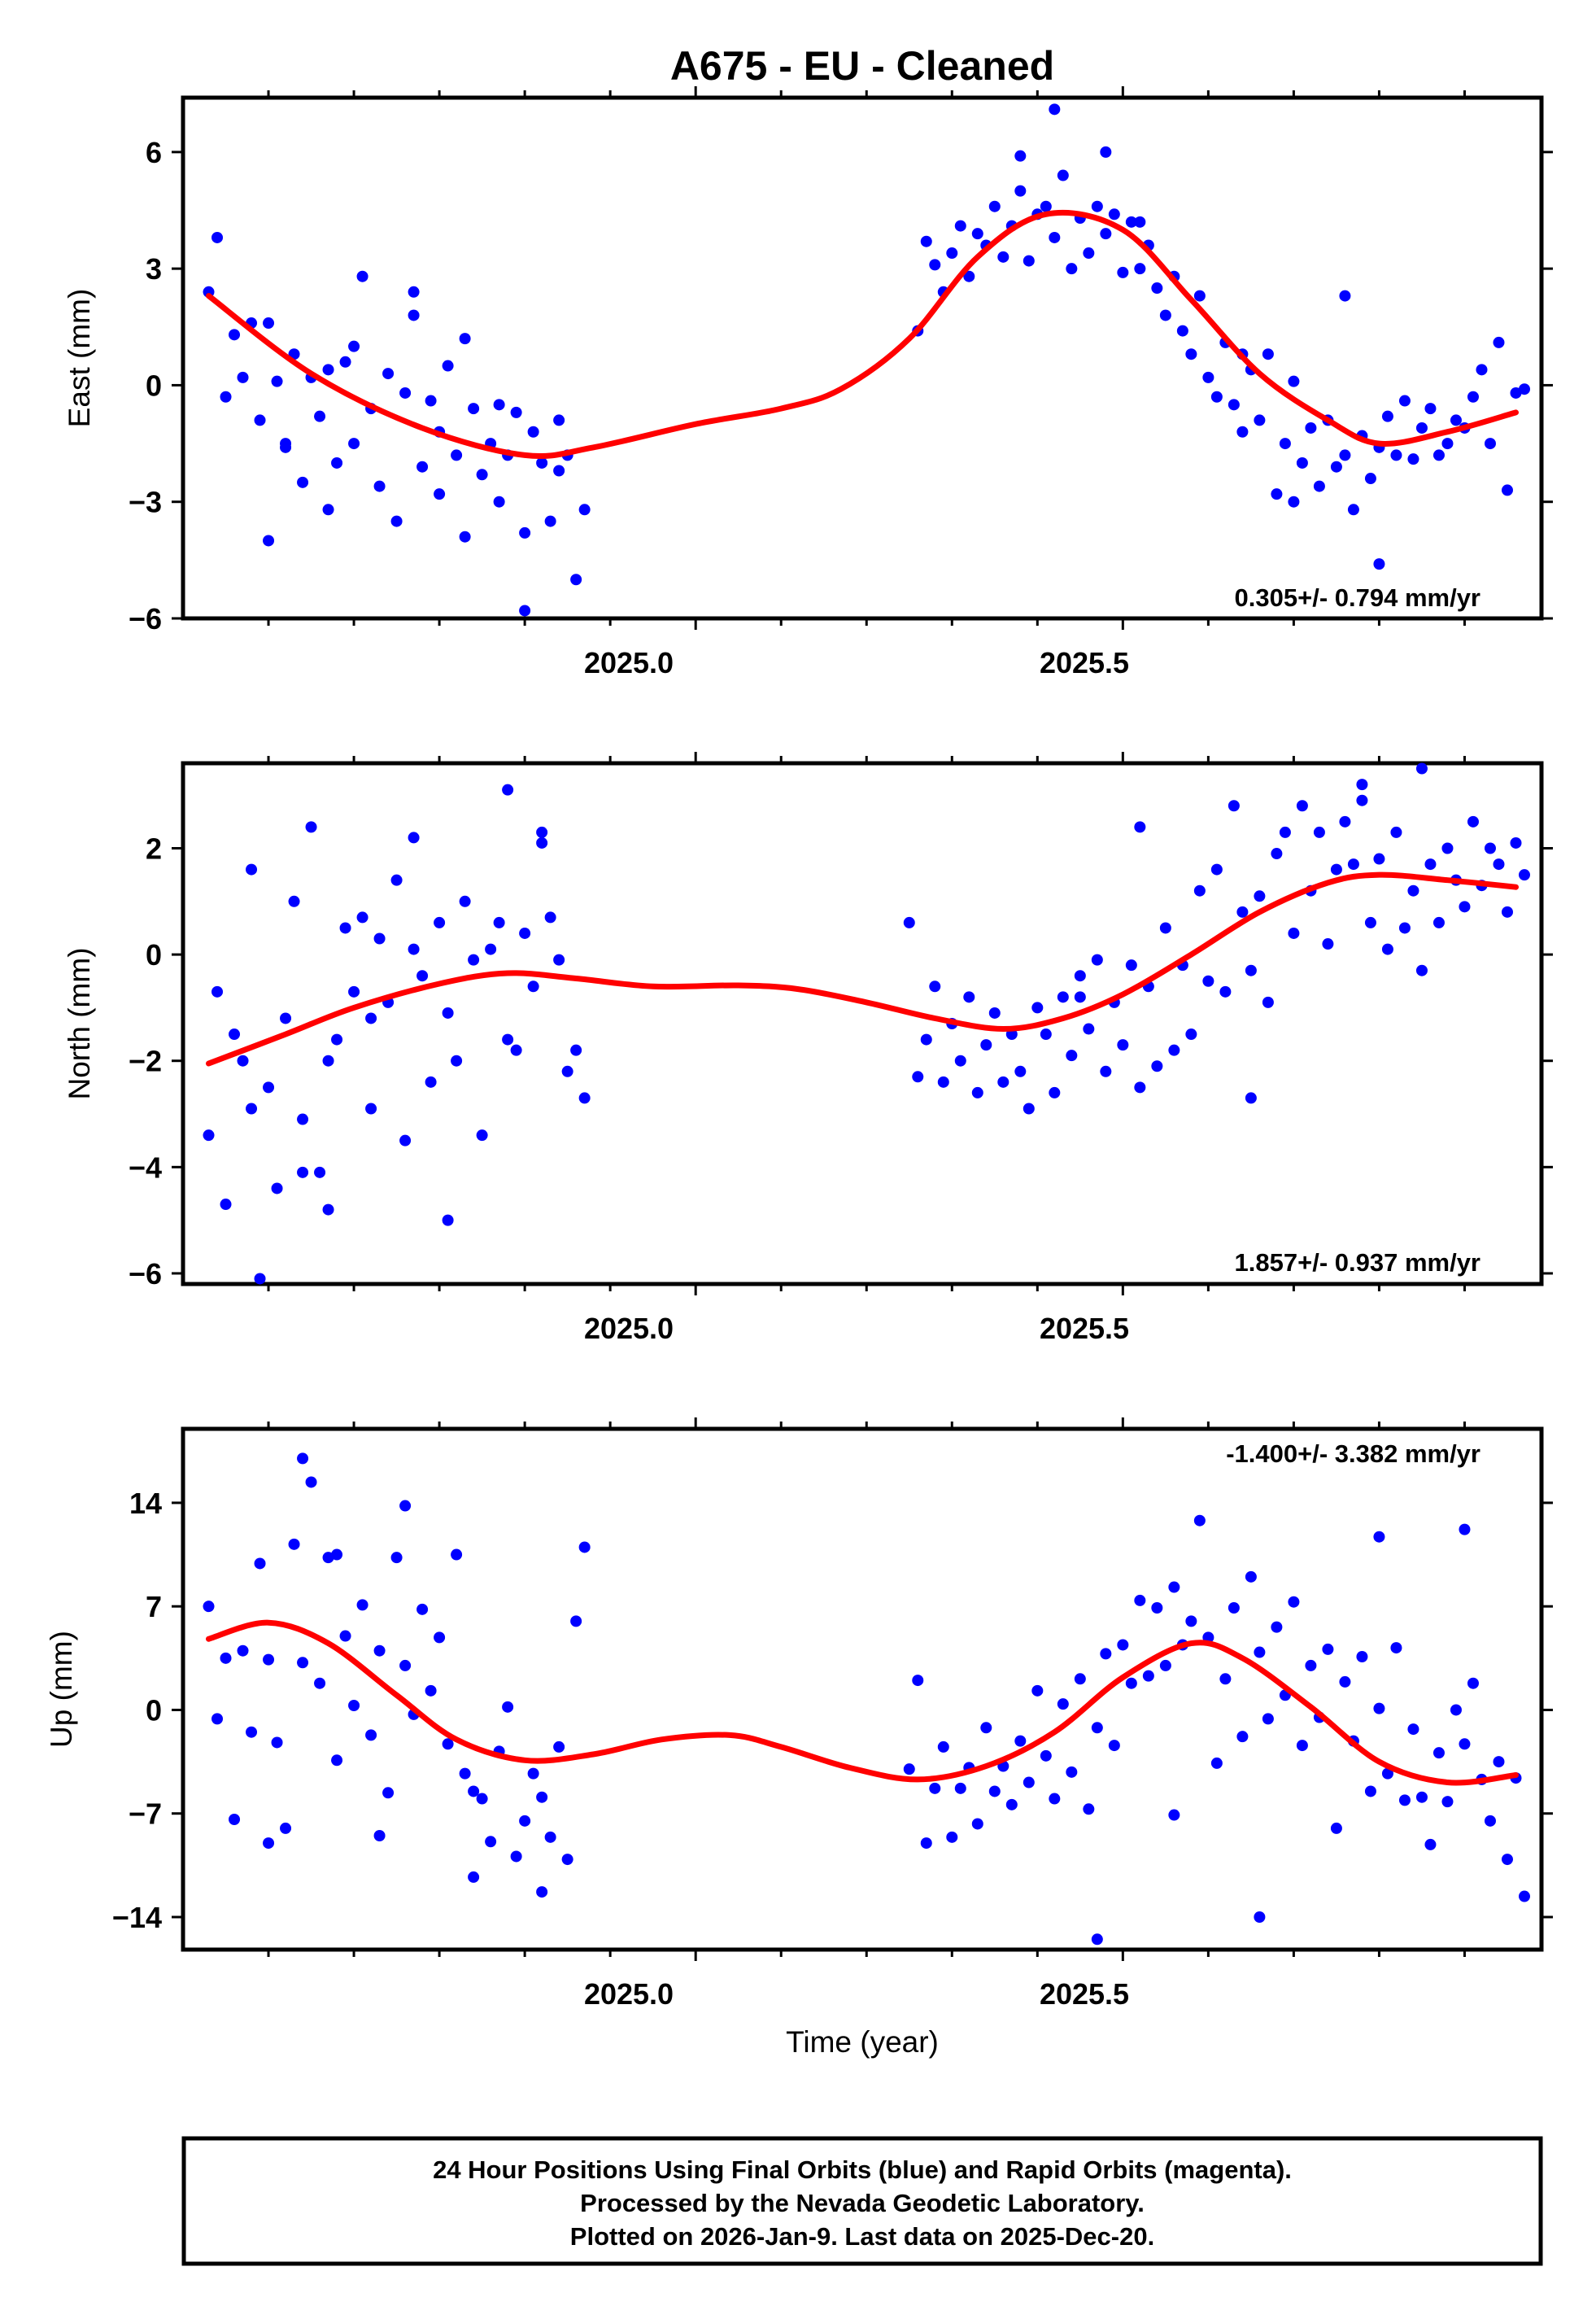  What do you see at coordinates (154, 1606) in the screenshot?
I see `up-y-tick-label: 7` at bounding box center [154, 1606].